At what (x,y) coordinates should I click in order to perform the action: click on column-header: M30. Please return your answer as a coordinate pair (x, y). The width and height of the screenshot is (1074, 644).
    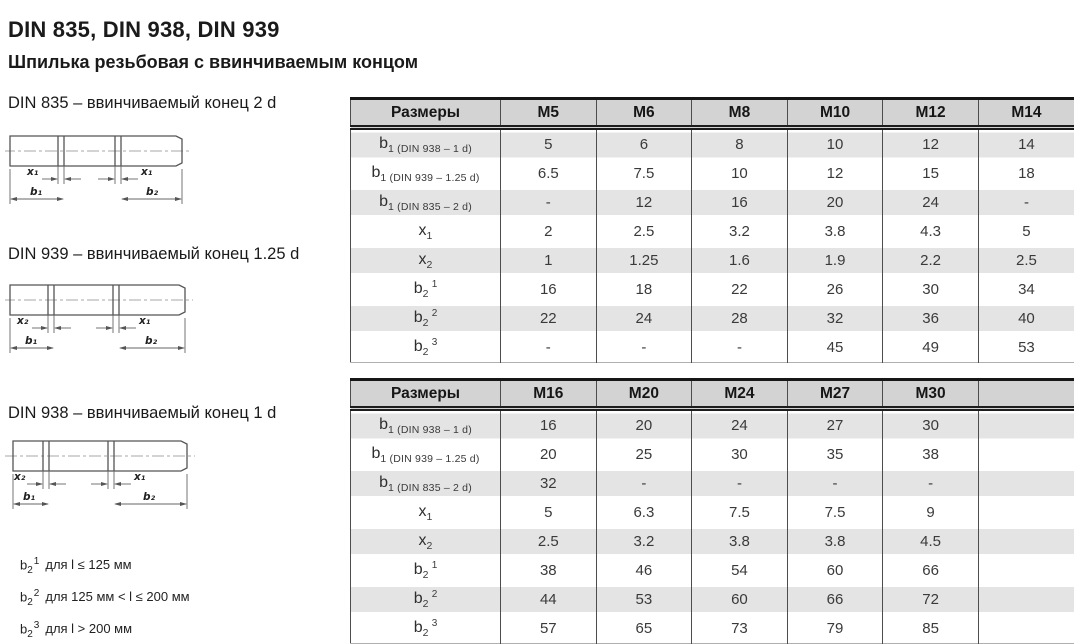
    Looking at the image, I should click on (931, 394).